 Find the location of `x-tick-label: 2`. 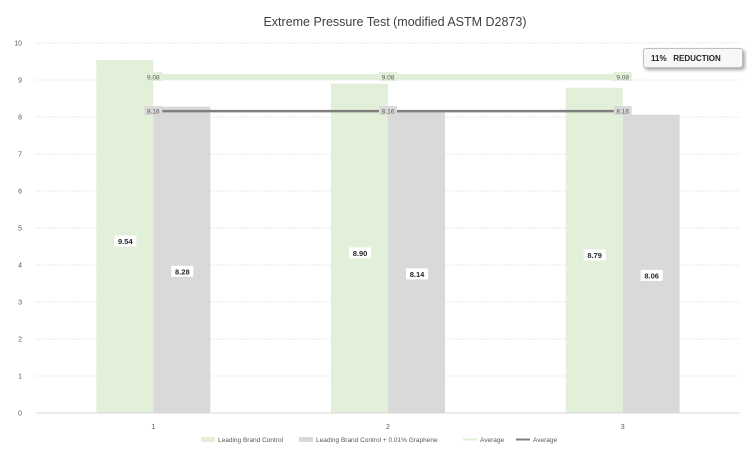

x-tick-label: 2 is located at coordinates (388, 427).